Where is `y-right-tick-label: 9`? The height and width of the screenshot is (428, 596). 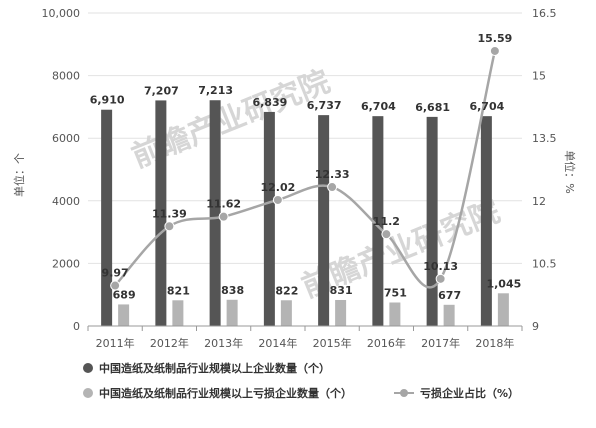
y-right-tick-label: 9 is located at coordinates (535, 326).